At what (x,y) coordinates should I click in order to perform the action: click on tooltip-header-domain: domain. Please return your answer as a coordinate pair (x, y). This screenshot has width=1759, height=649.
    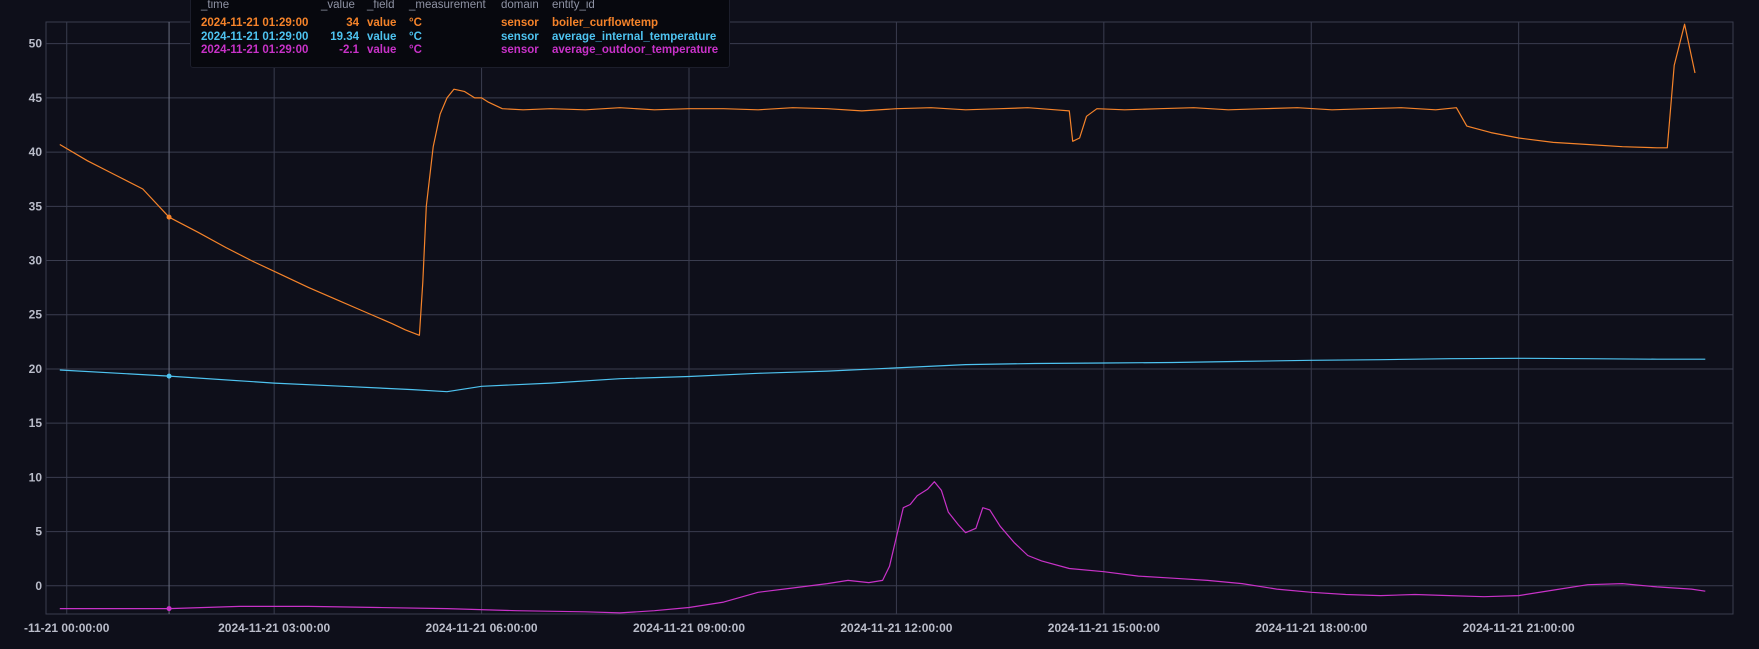
    Looking at the image, I should click on (520, 5).